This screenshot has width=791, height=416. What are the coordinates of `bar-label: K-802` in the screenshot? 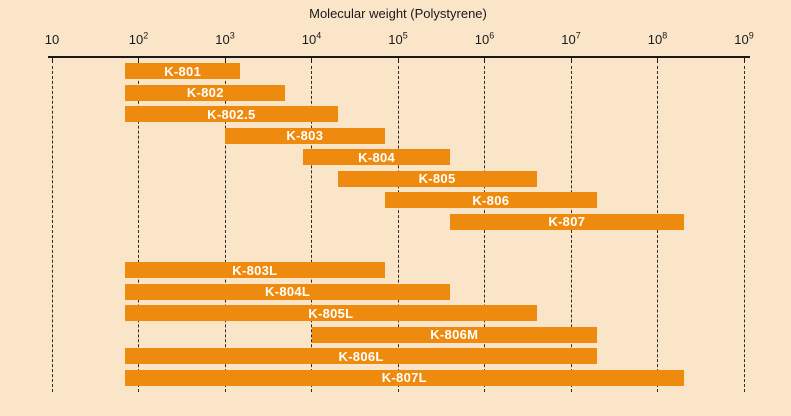 It's located at (205, 92).